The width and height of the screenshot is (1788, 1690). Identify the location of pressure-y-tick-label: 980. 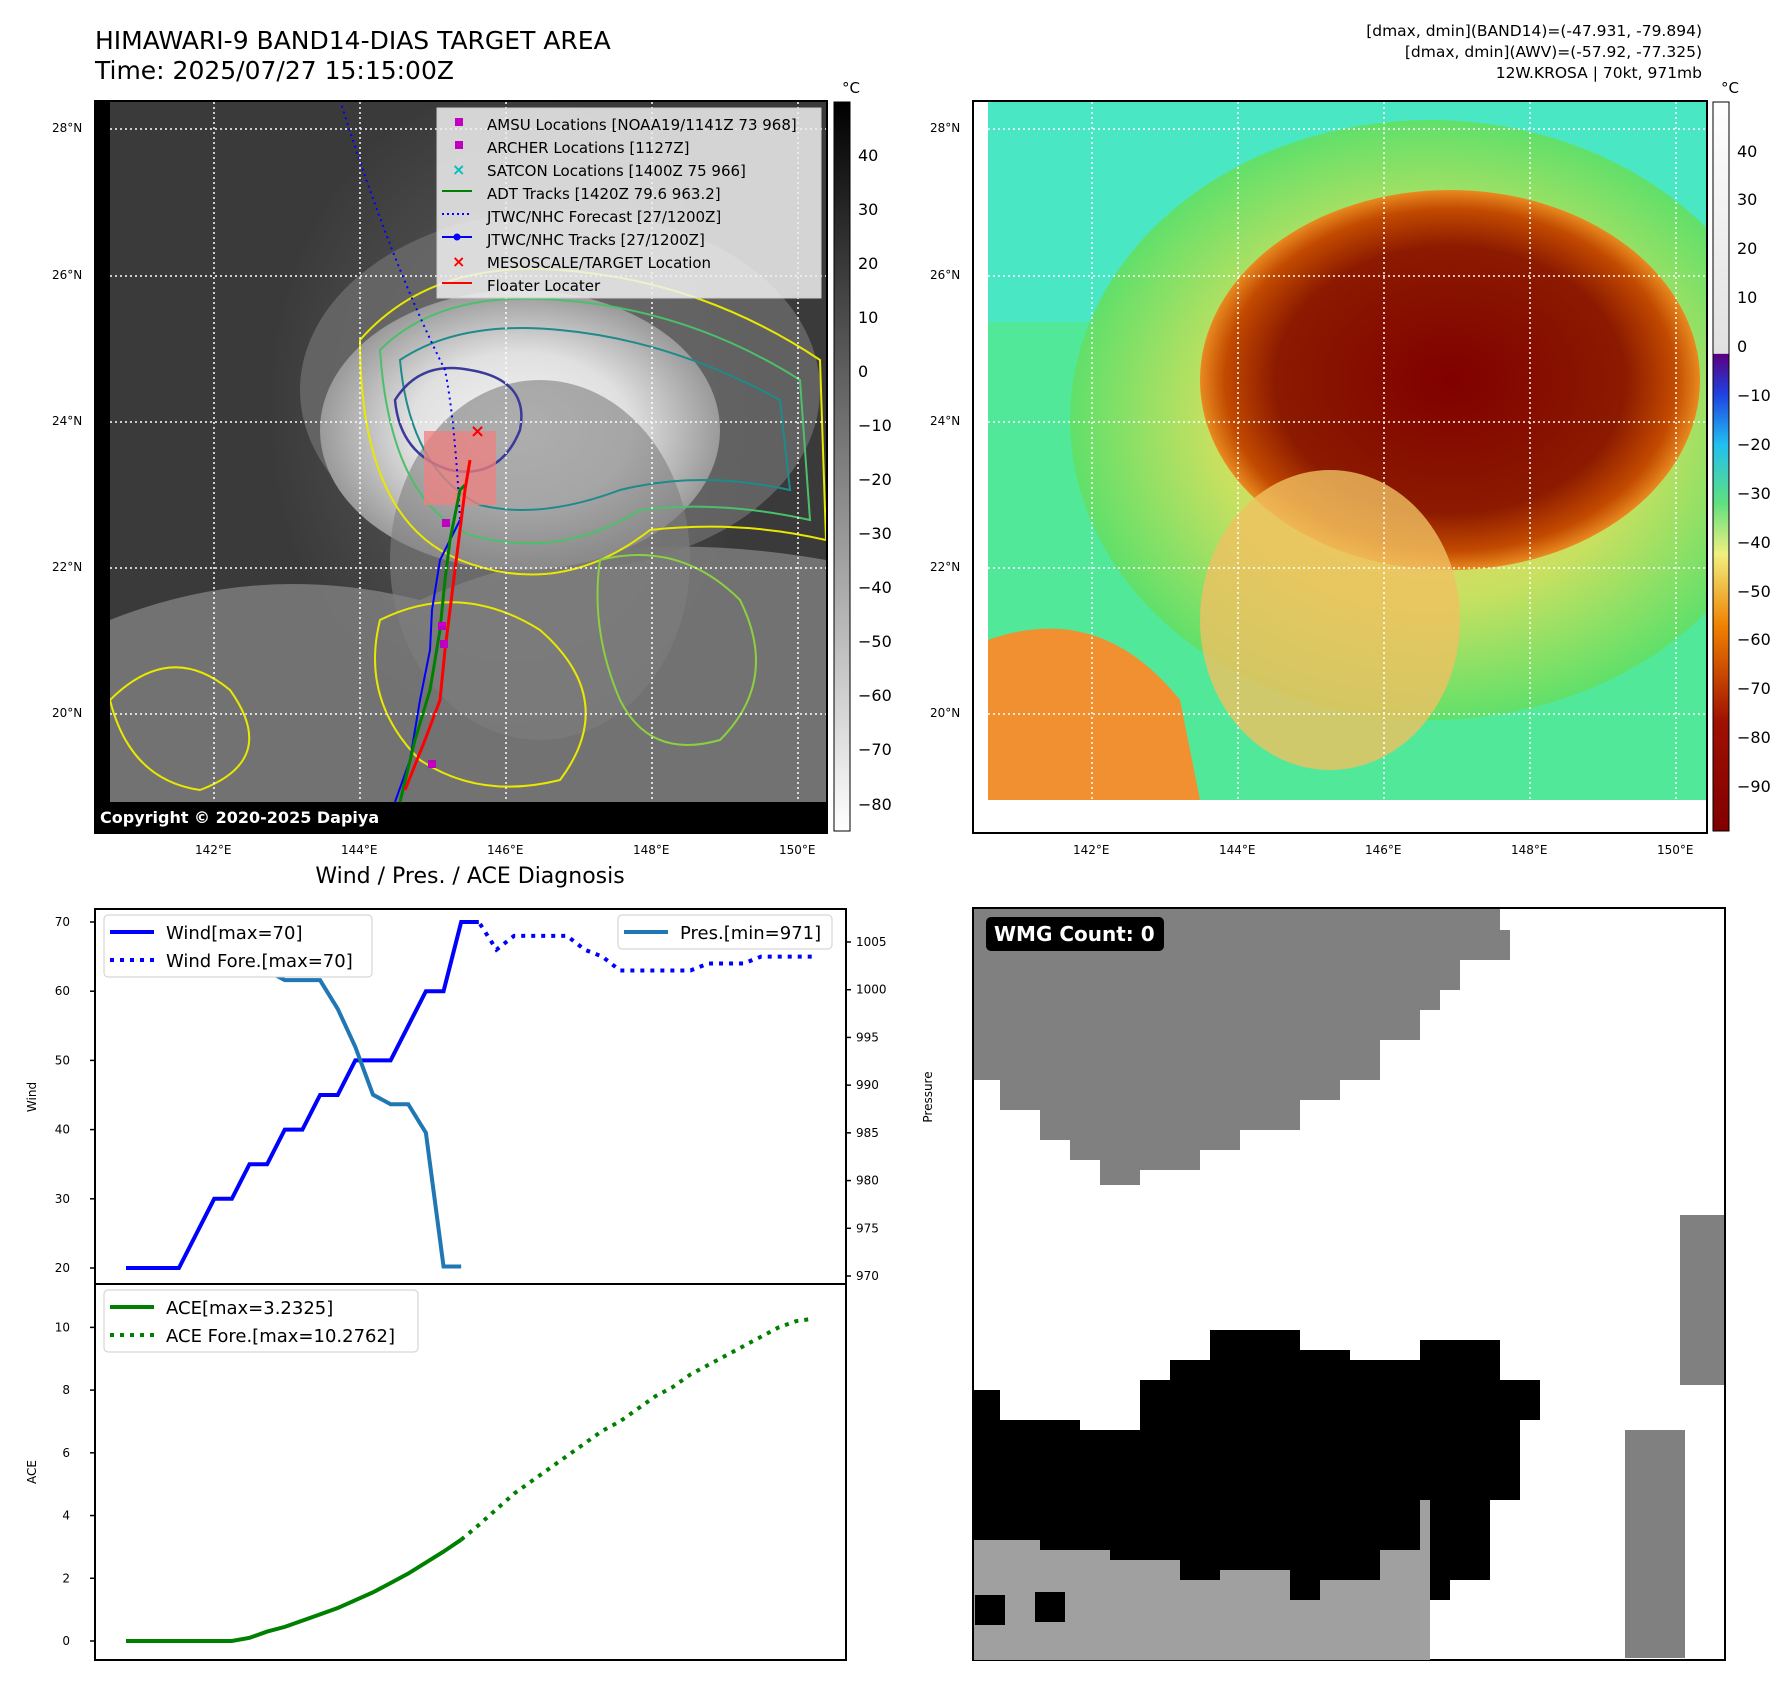
(867, 1181).